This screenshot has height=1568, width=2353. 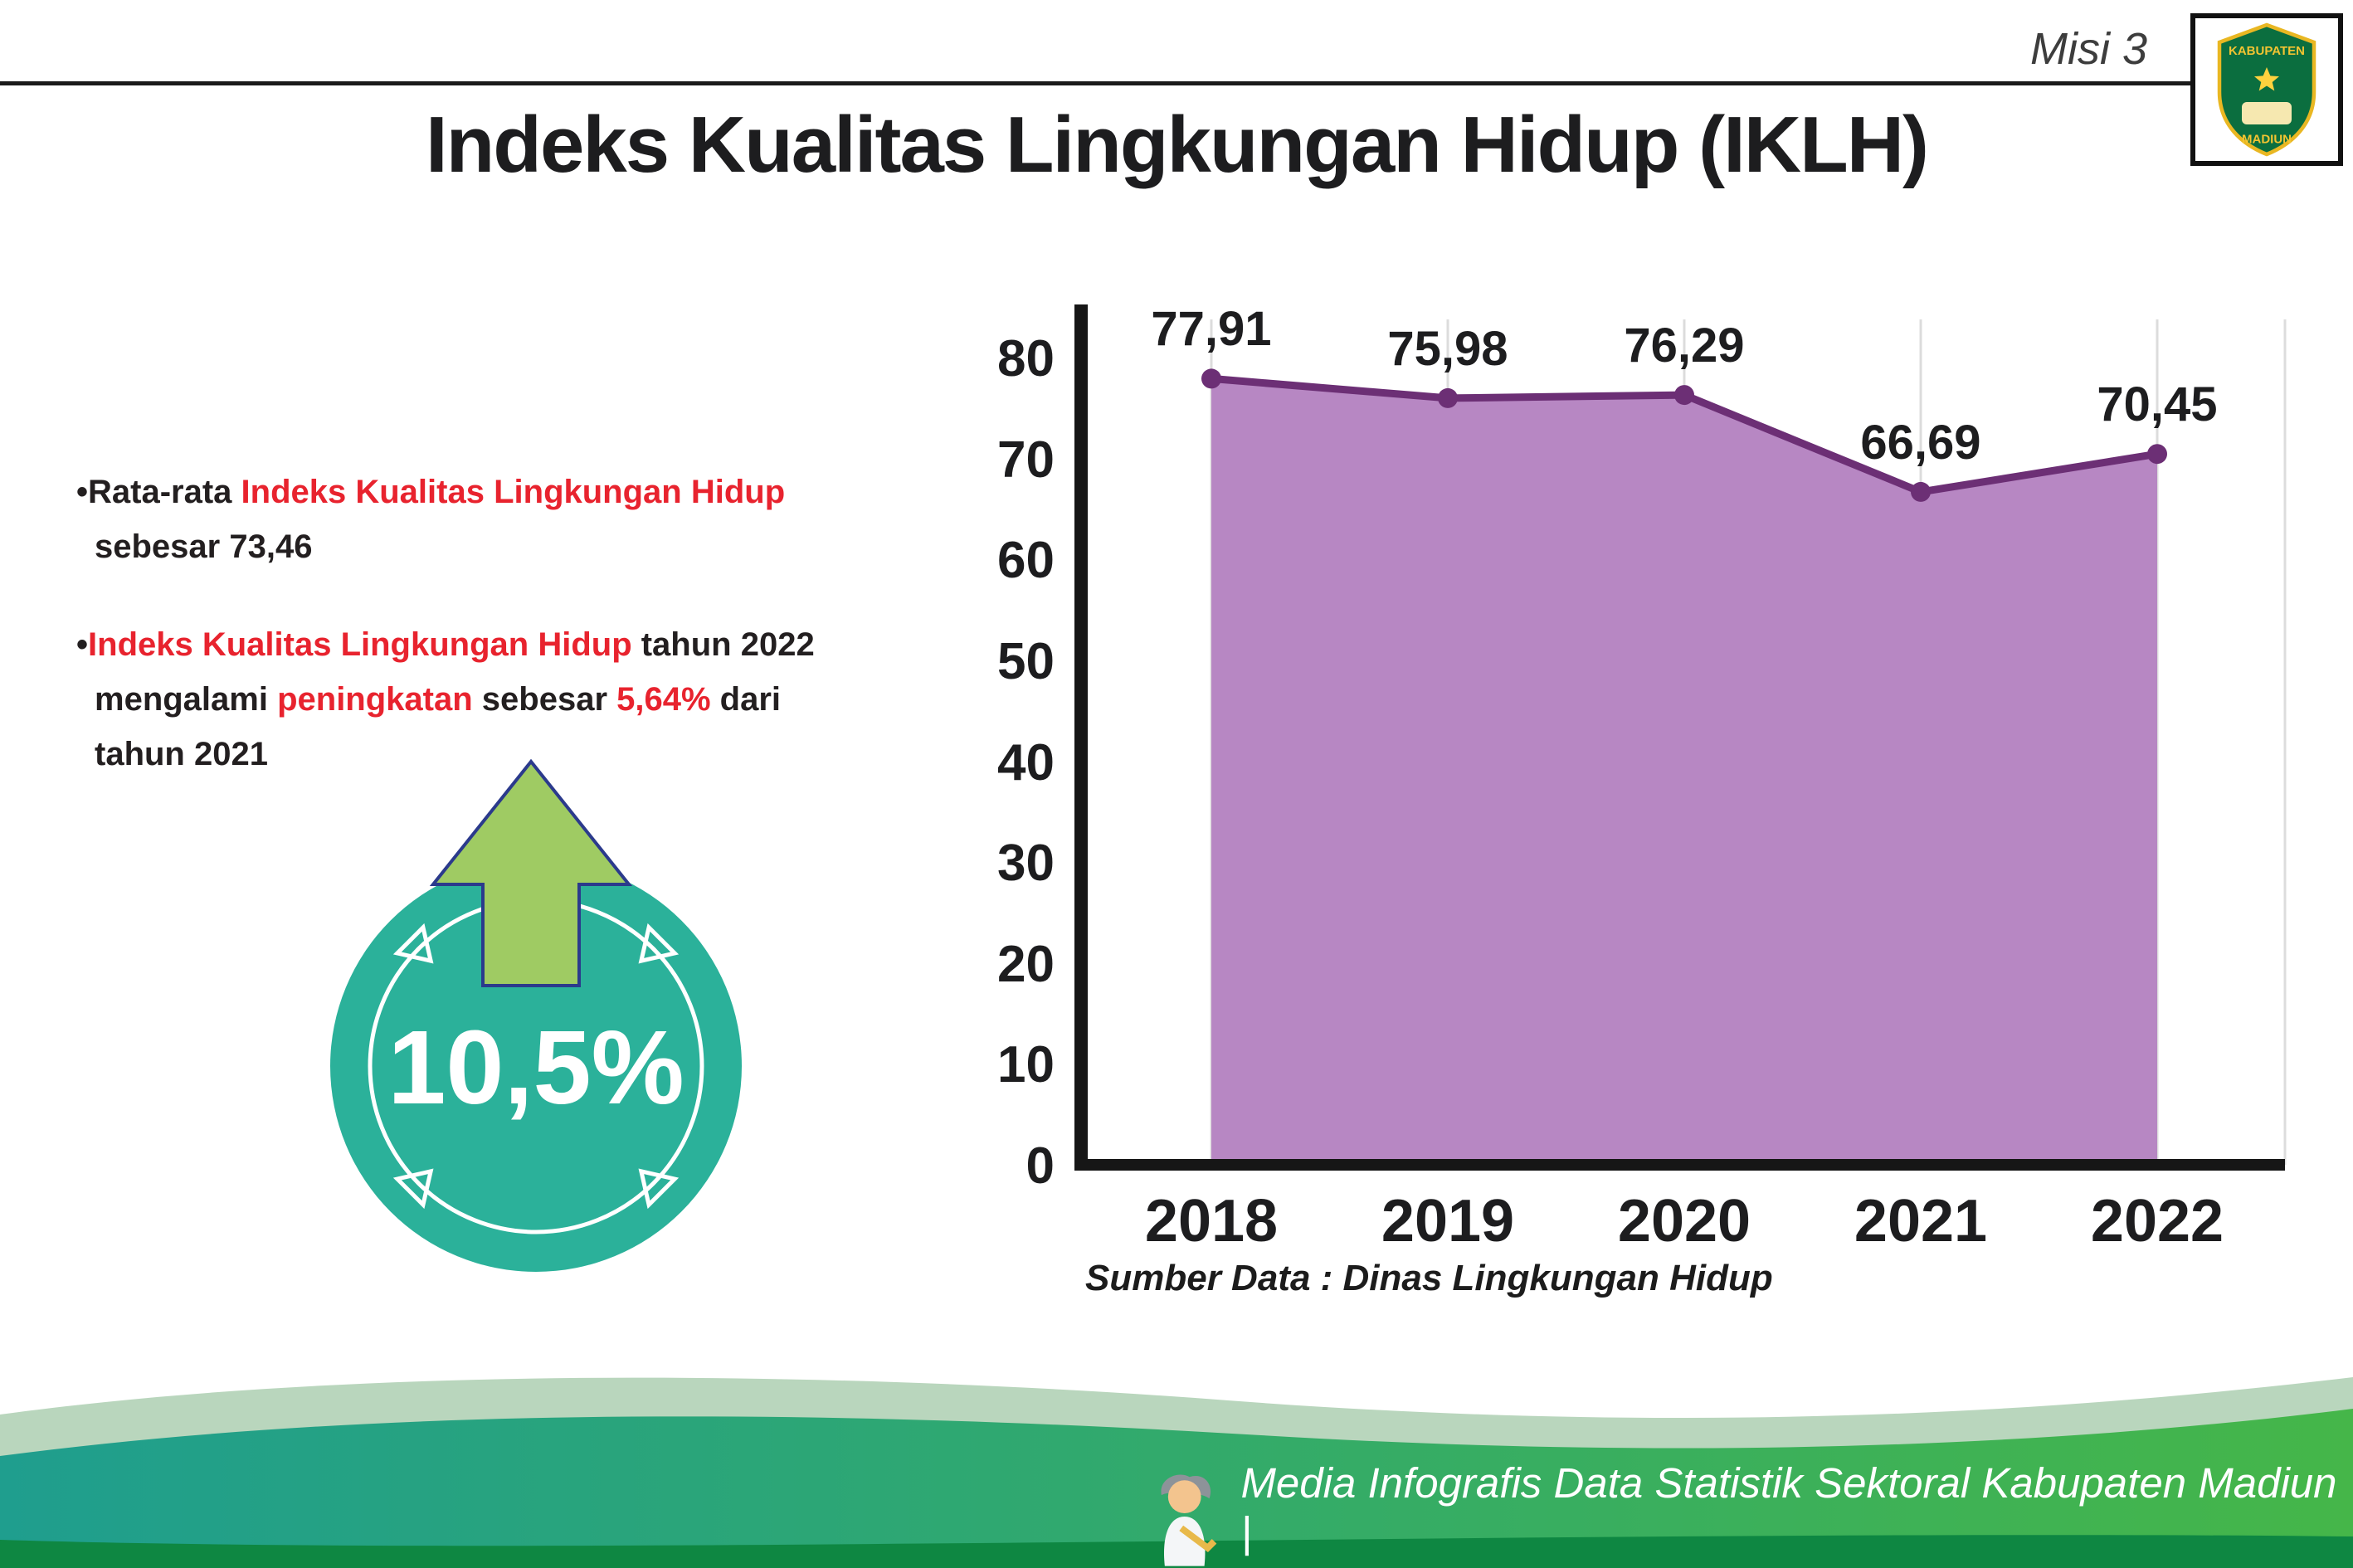 I want to click on bullet-text: dari, so click(x=746, y=699).